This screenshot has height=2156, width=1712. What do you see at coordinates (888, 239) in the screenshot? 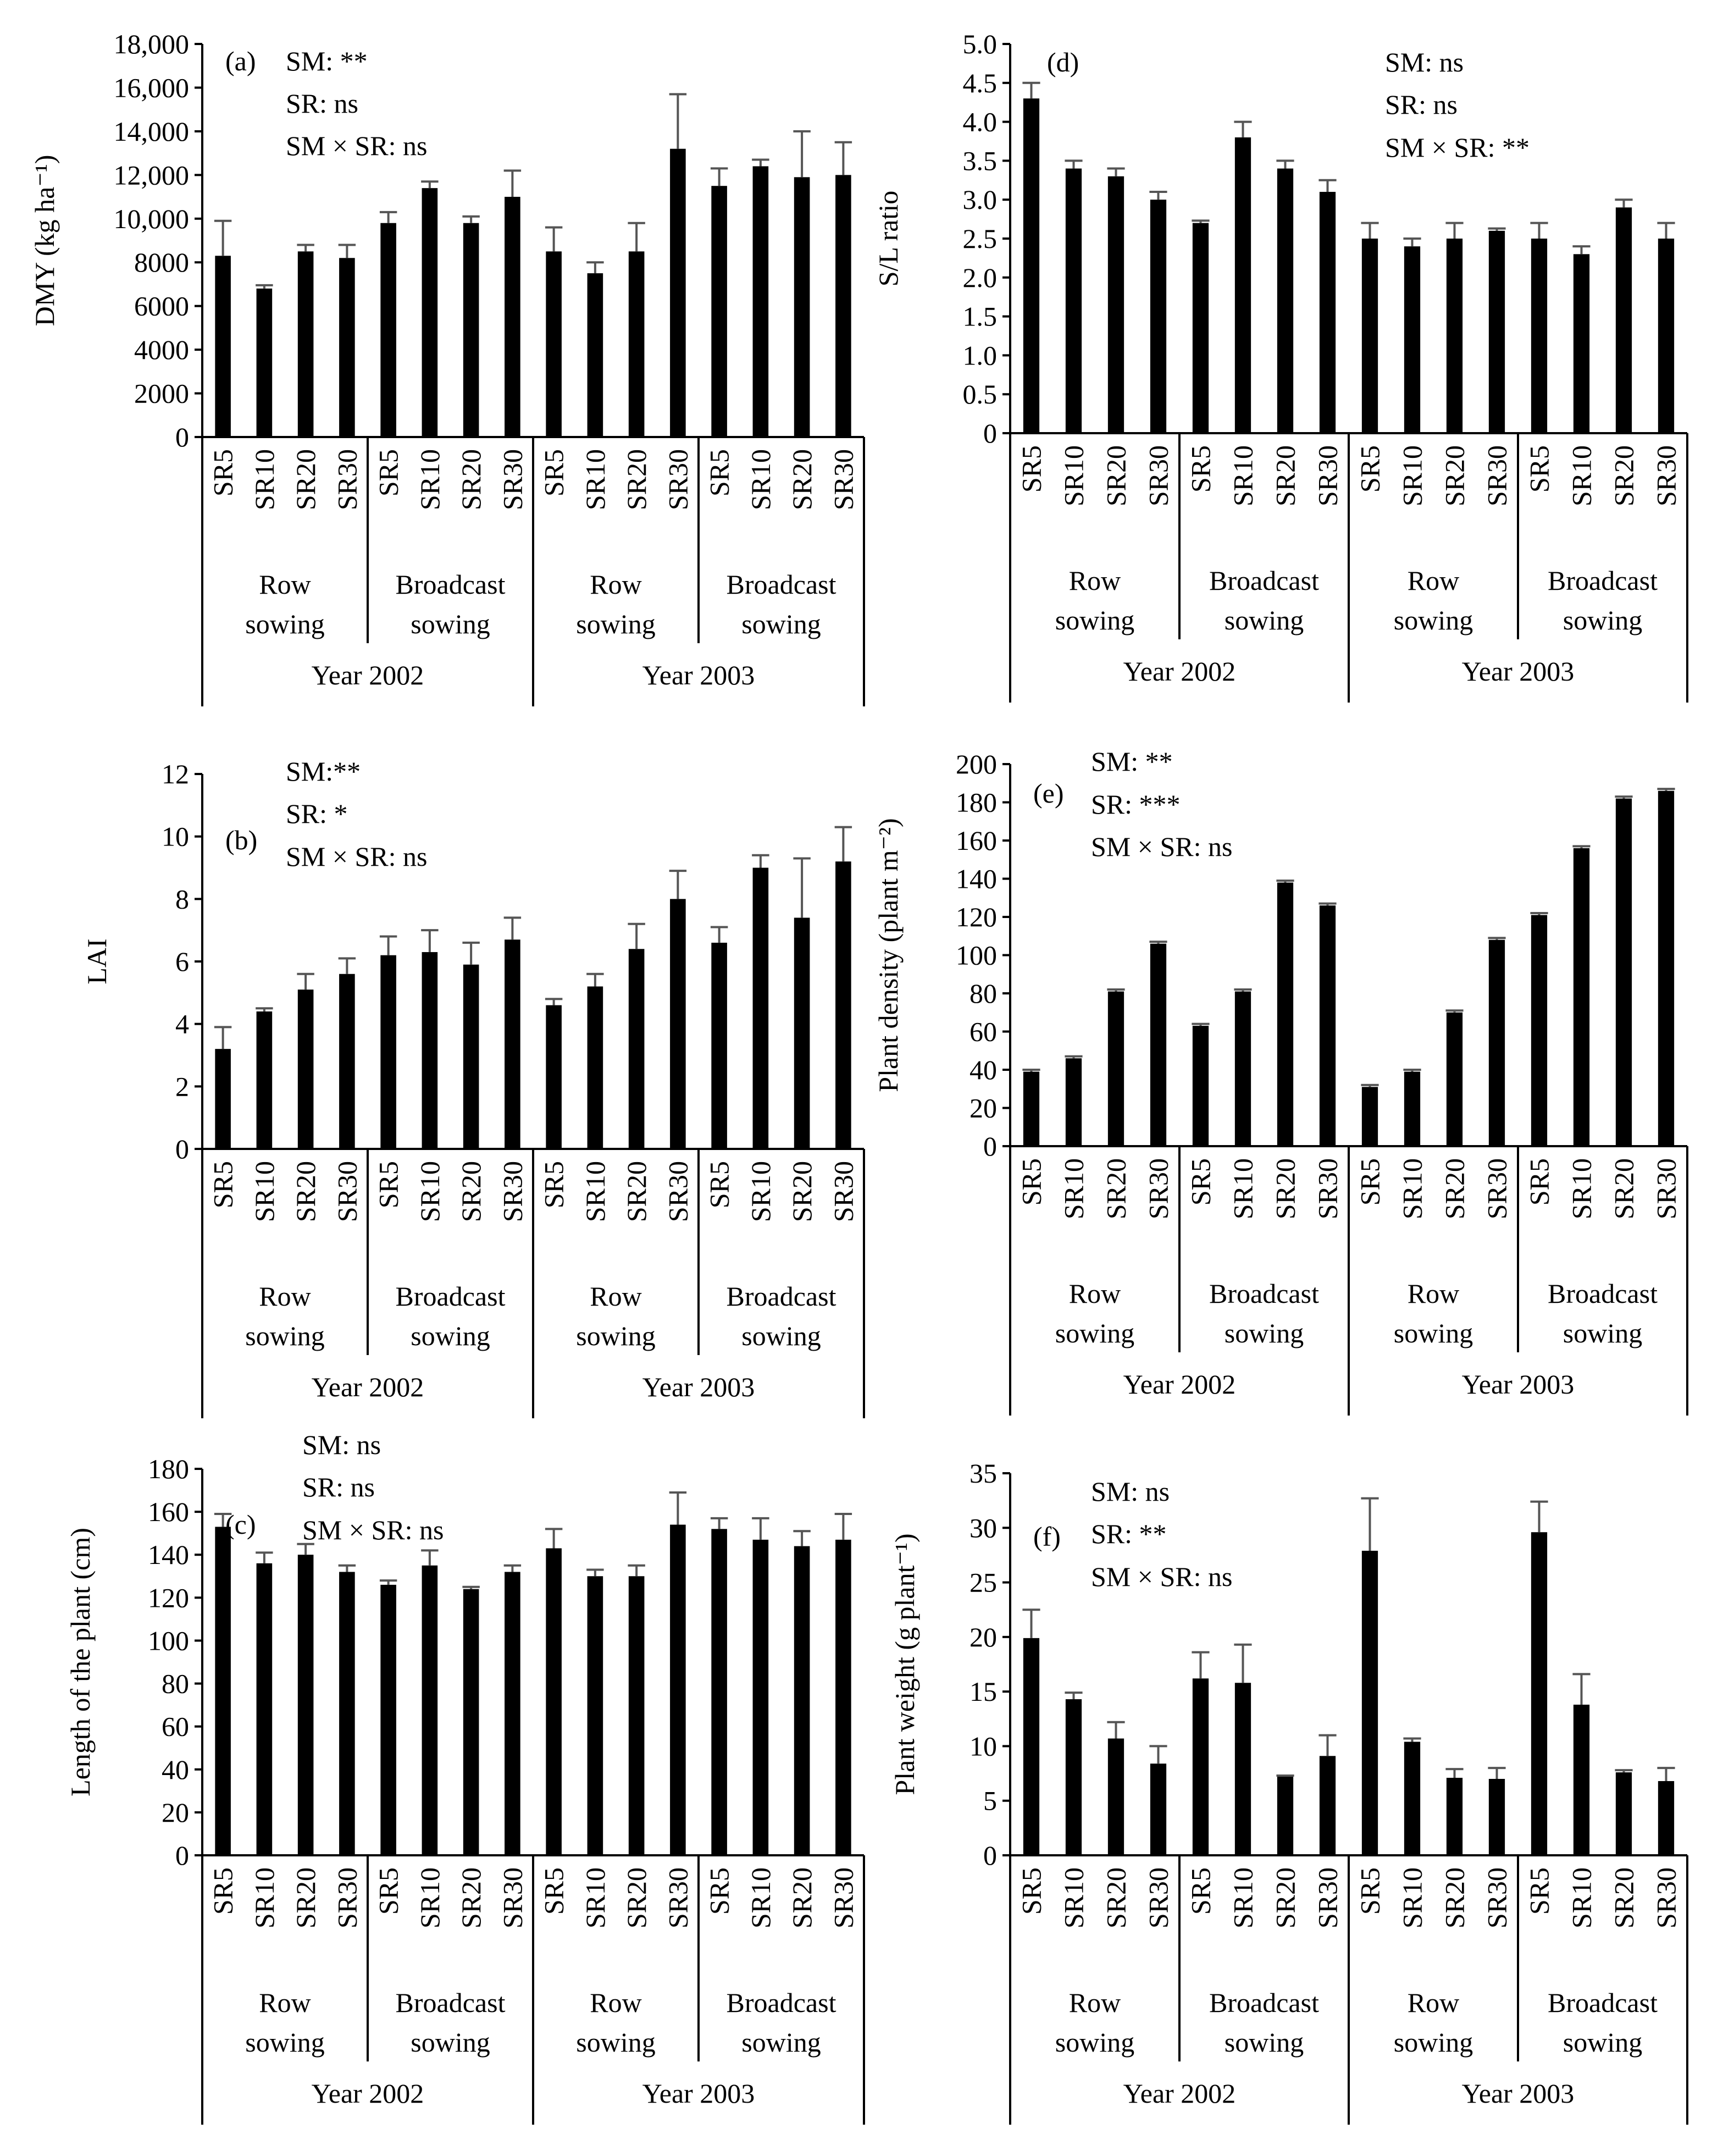
I see `y-axis-title-d: S/L ratio` at bounding box center [888, 239].